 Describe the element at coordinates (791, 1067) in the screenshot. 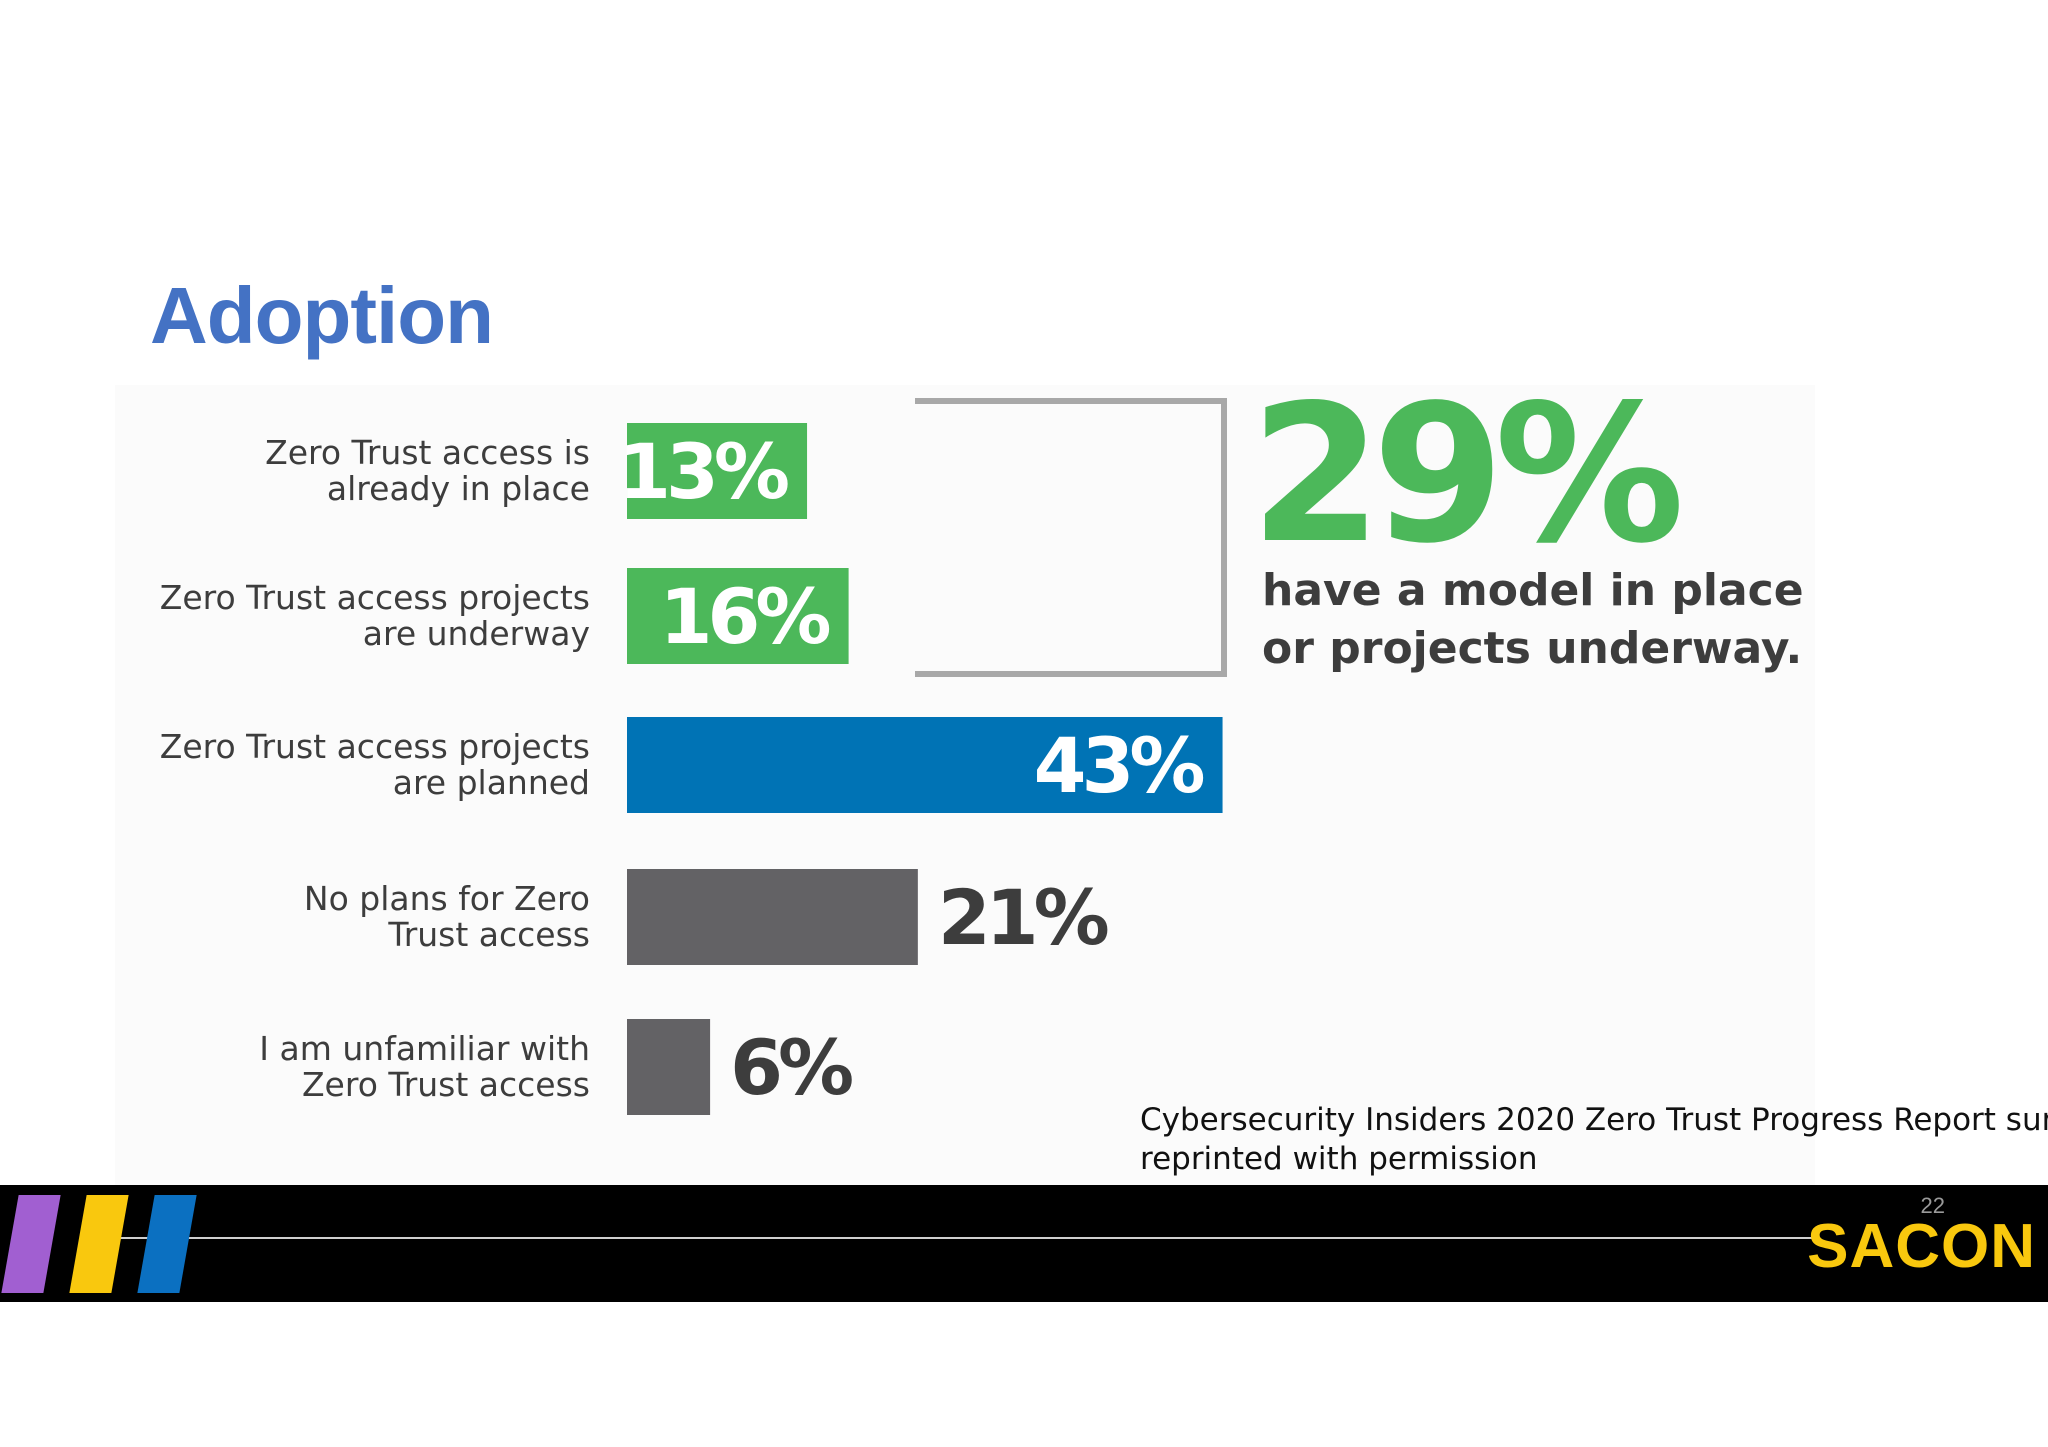

I see `bar-value-label-5: 6%` at that location.